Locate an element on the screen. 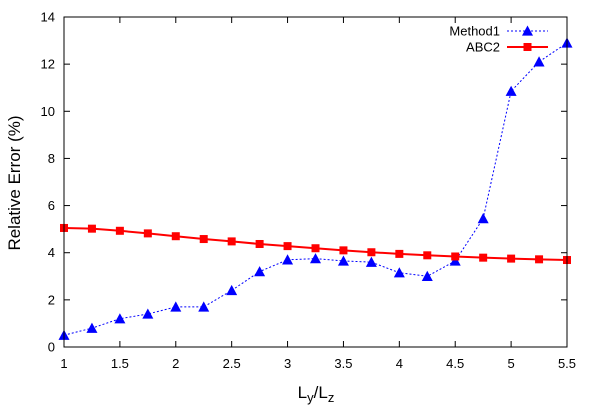 This screenshot has width=593, height=415. y-axis-label: Relative Error (%) is located at coordinates (14, 182).